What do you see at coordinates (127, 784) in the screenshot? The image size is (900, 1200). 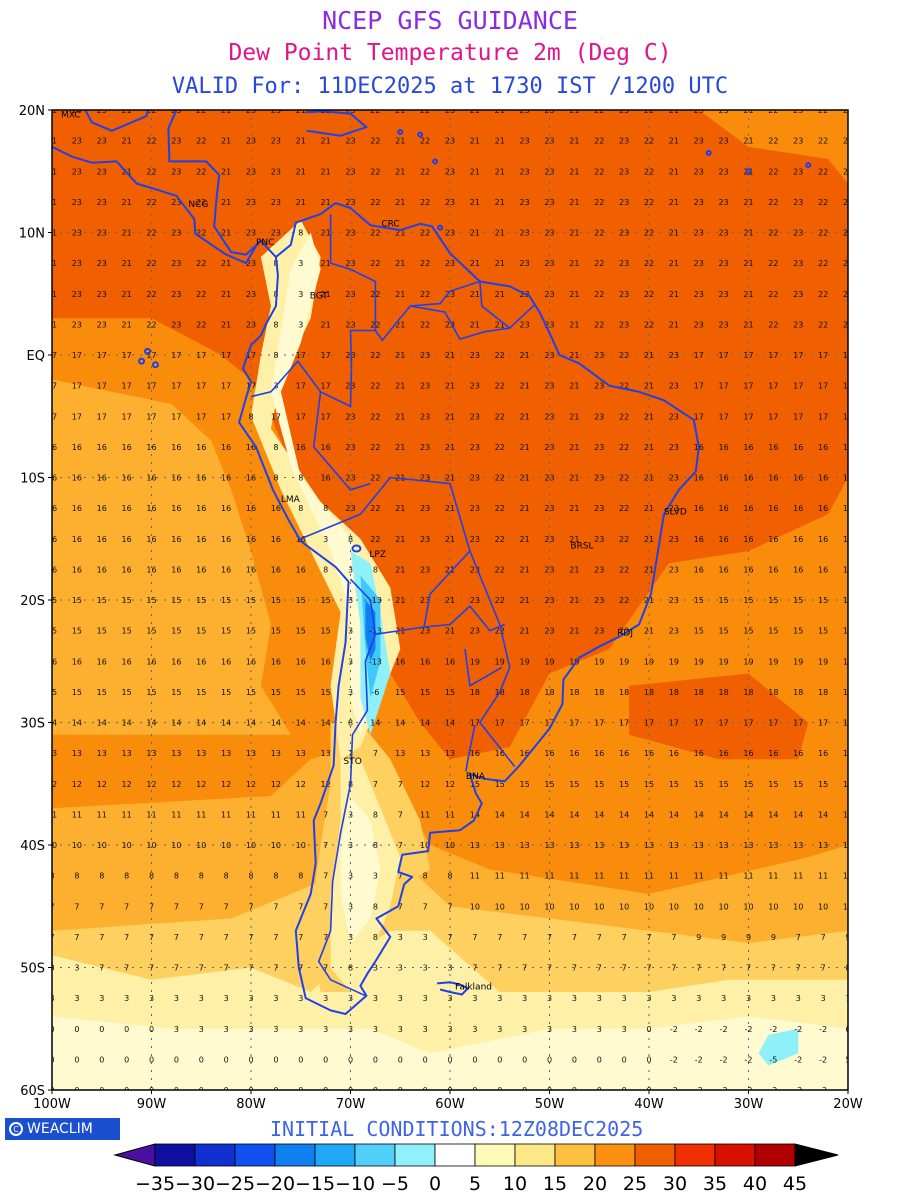 I see `grid-value: 12` at bounding box center [127, 784].